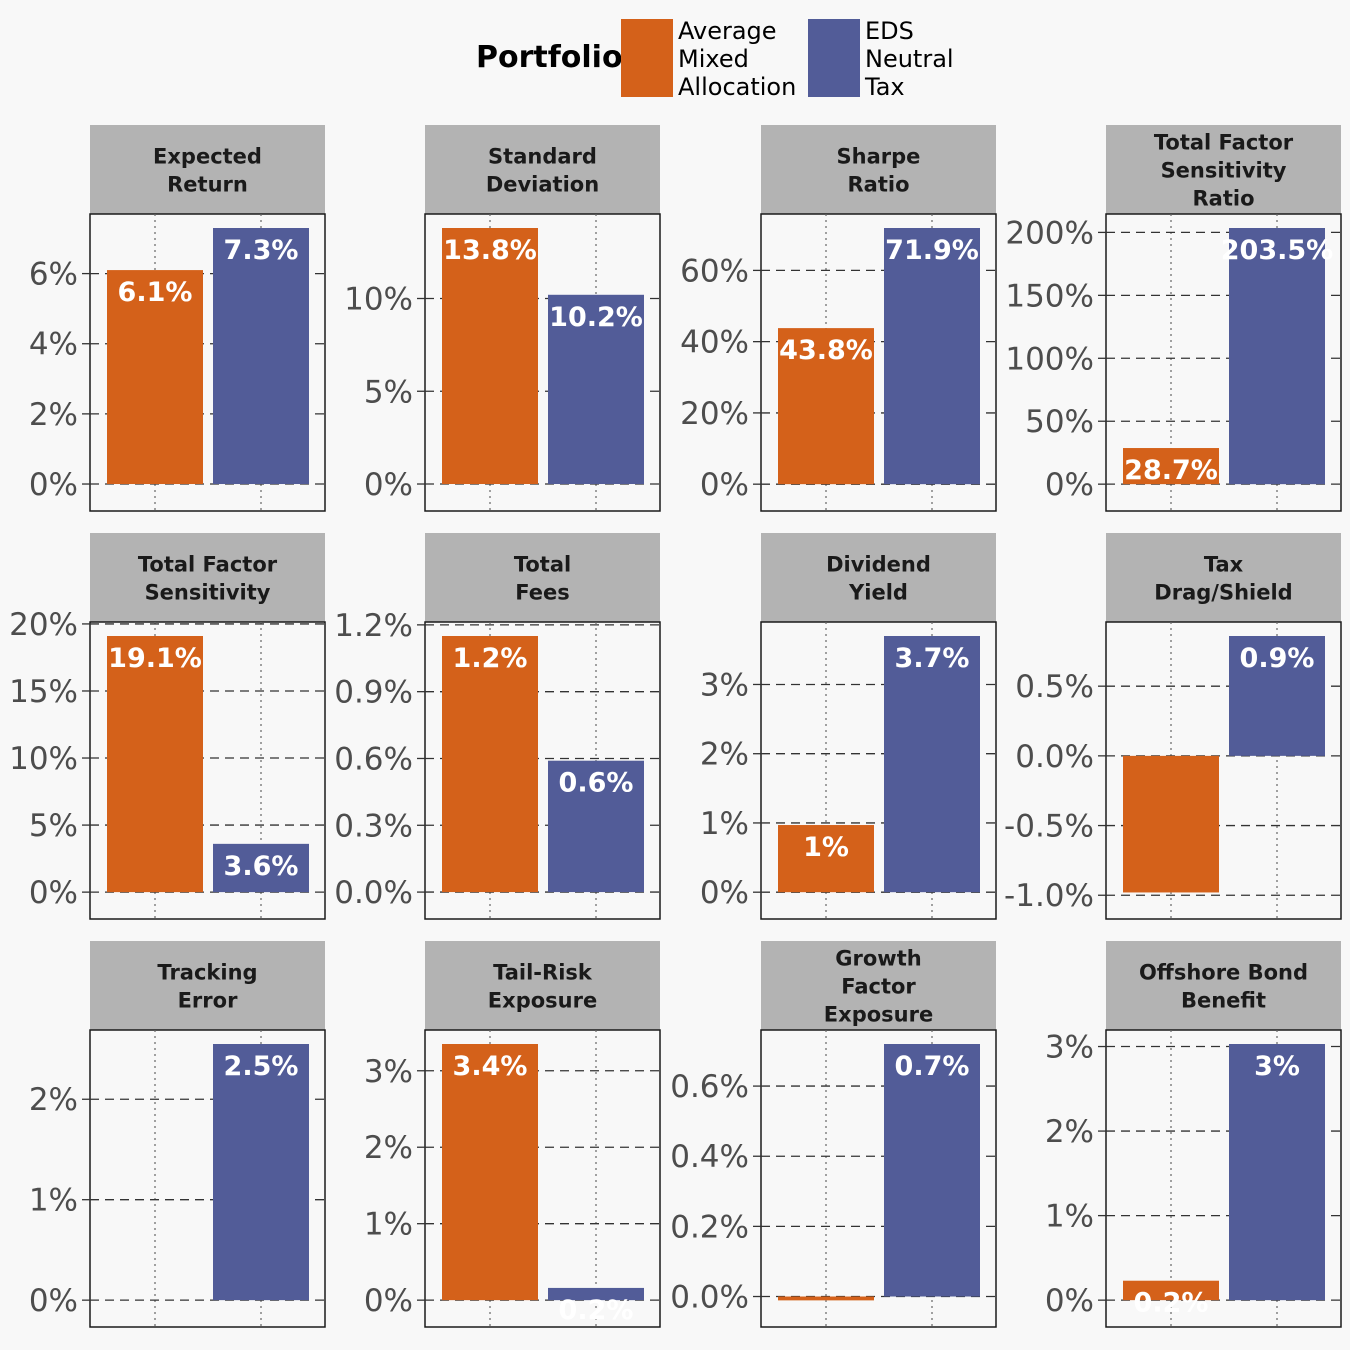  What do you see at coordinates (1049, 233) in the screenshot?
I see `y-tick-label: 200%` at bounding box center [1049, 233].